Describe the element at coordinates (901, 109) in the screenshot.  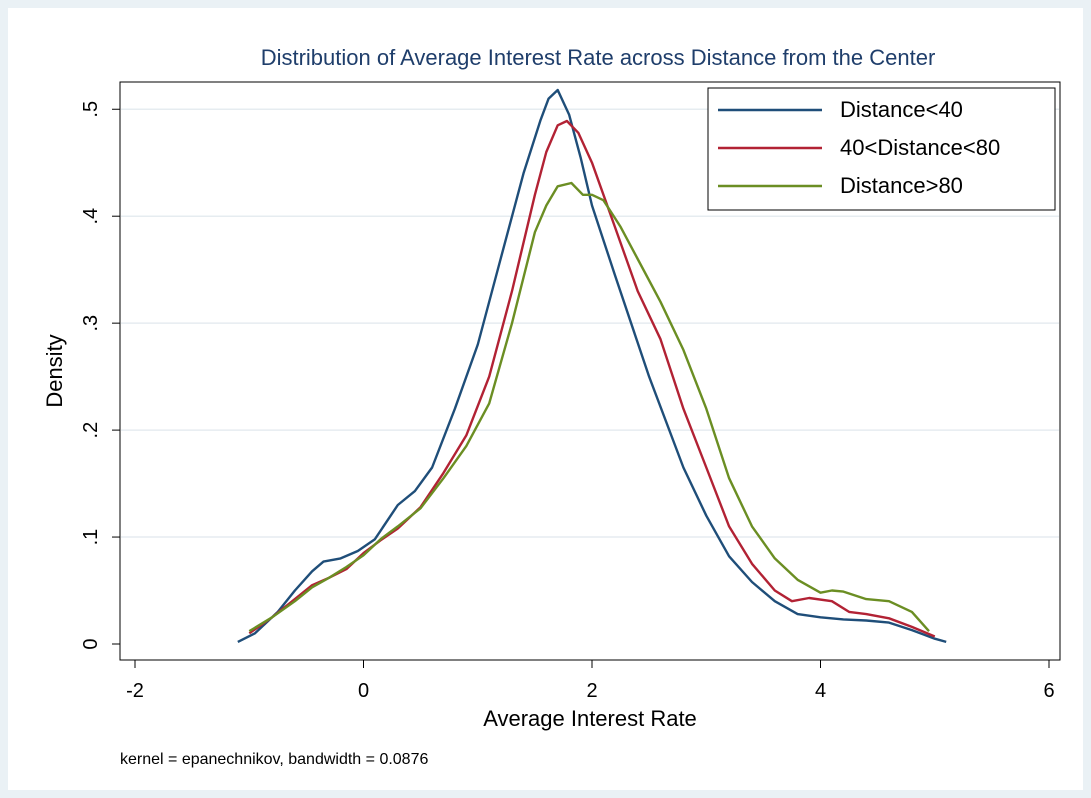
I see `legend-label: Distance<40` at that location.